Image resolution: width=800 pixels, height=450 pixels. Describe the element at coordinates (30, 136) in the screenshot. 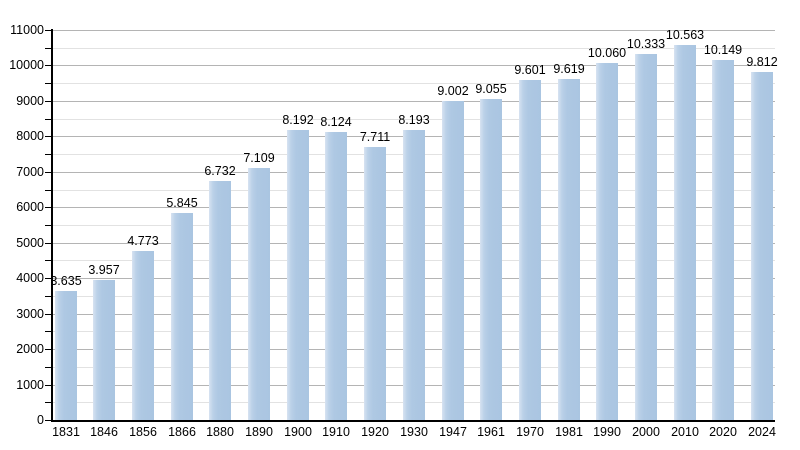

I see `y-axis-label: 8000` at that location.